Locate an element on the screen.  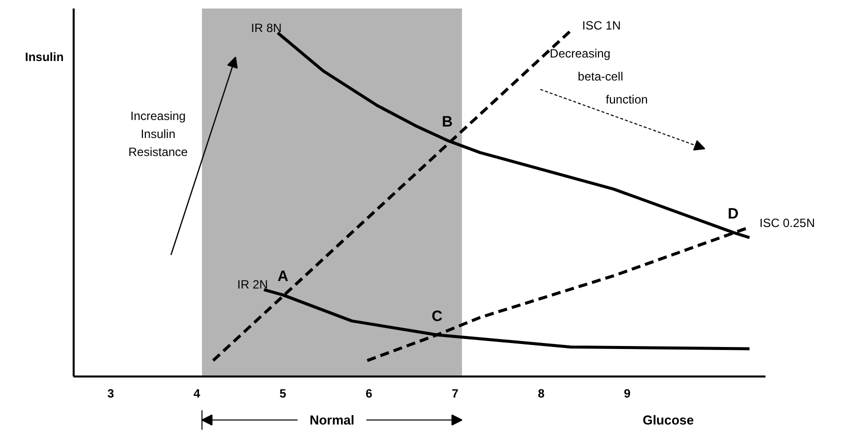
series-label: ISC 0.25N is located at coordinates (787, 223).